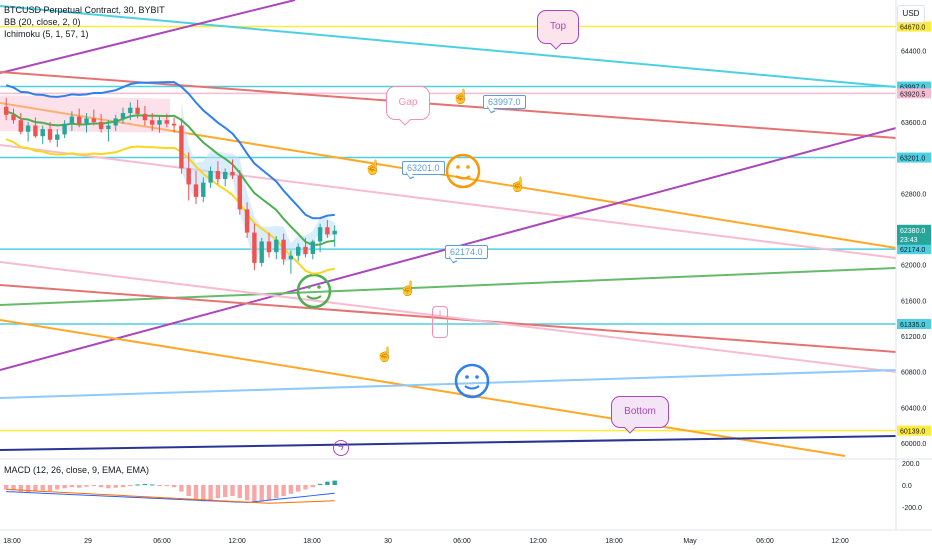 The image size is (932, 550). I want to click on price-tick-label: 60800.0, so click(913, 373).